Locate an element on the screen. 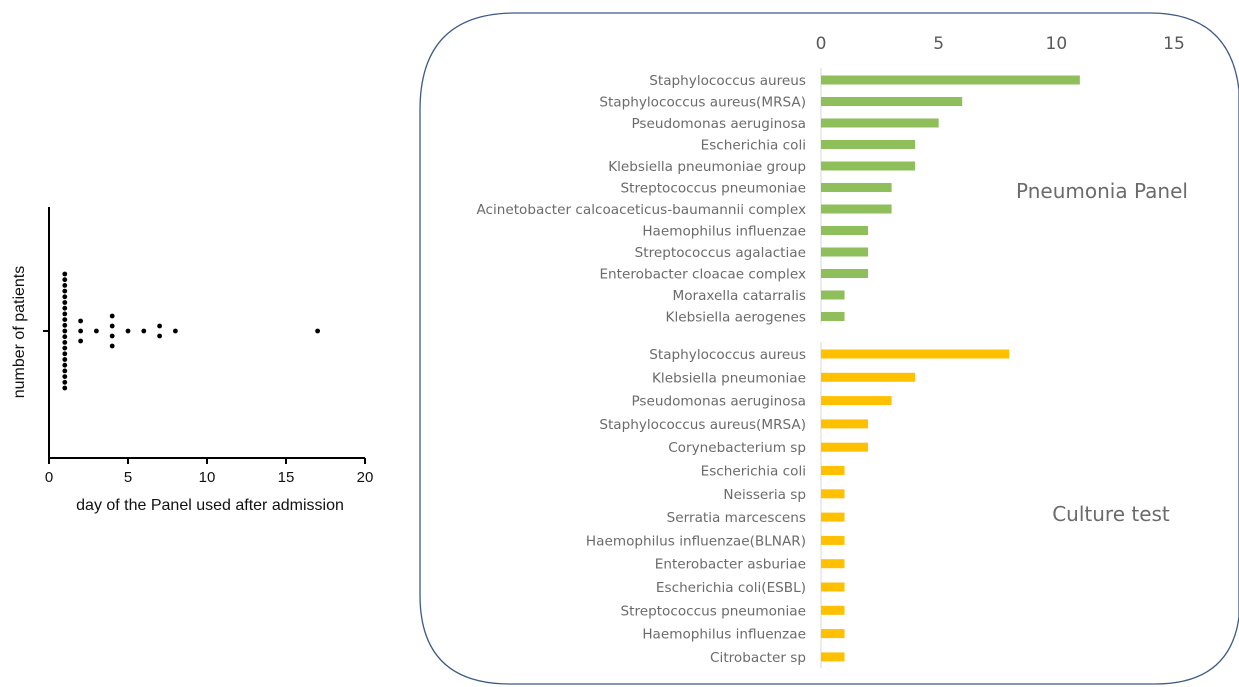  bar-category-label: Escherichia coli(ESBL) is located at coordinates (731, 588).